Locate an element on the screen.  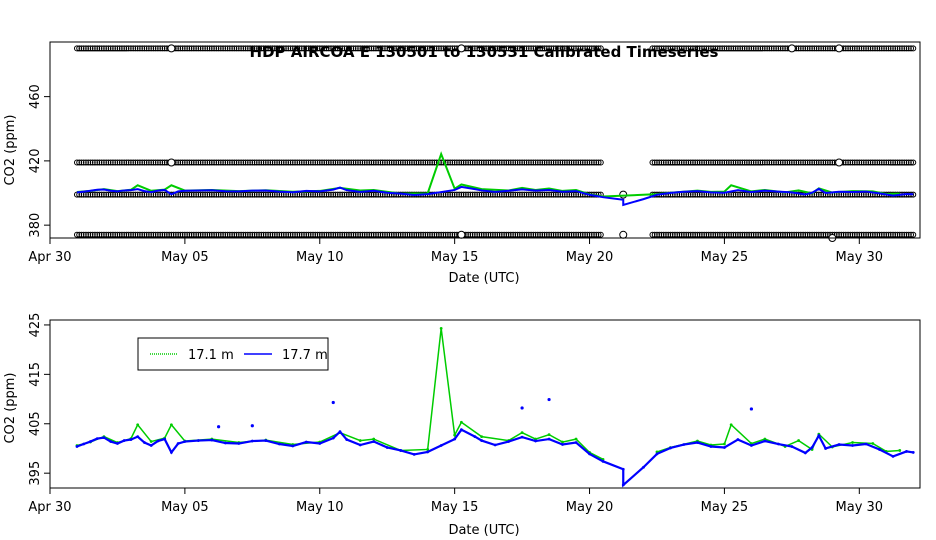
bottom-x-axis-label: Date (UTC) is located at coordinates (483, 530).